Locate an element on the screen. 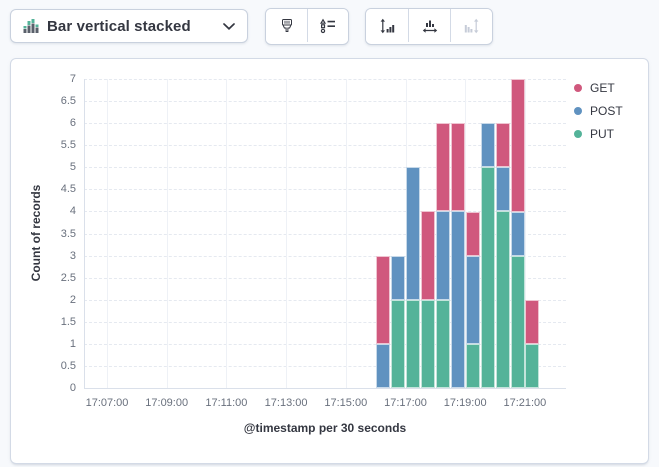 Image resolution: width=659 pixels, height=467 pixels. bar-17:18:30 is located at coordinates (457, 255).